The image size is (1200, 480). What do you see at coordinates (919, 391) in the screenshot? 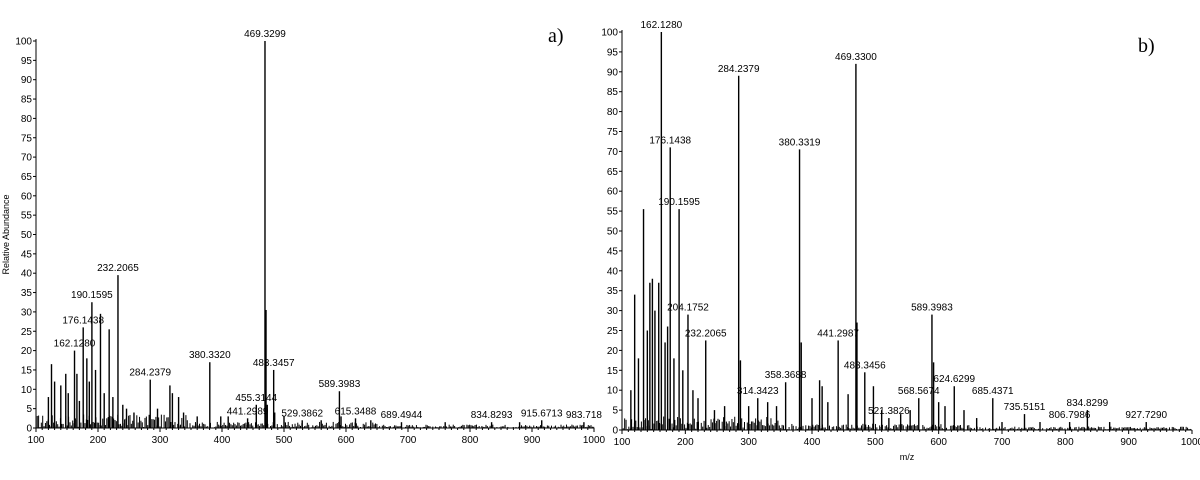
I see `peak-label: 568.5674` at bounding box center [919, 391].